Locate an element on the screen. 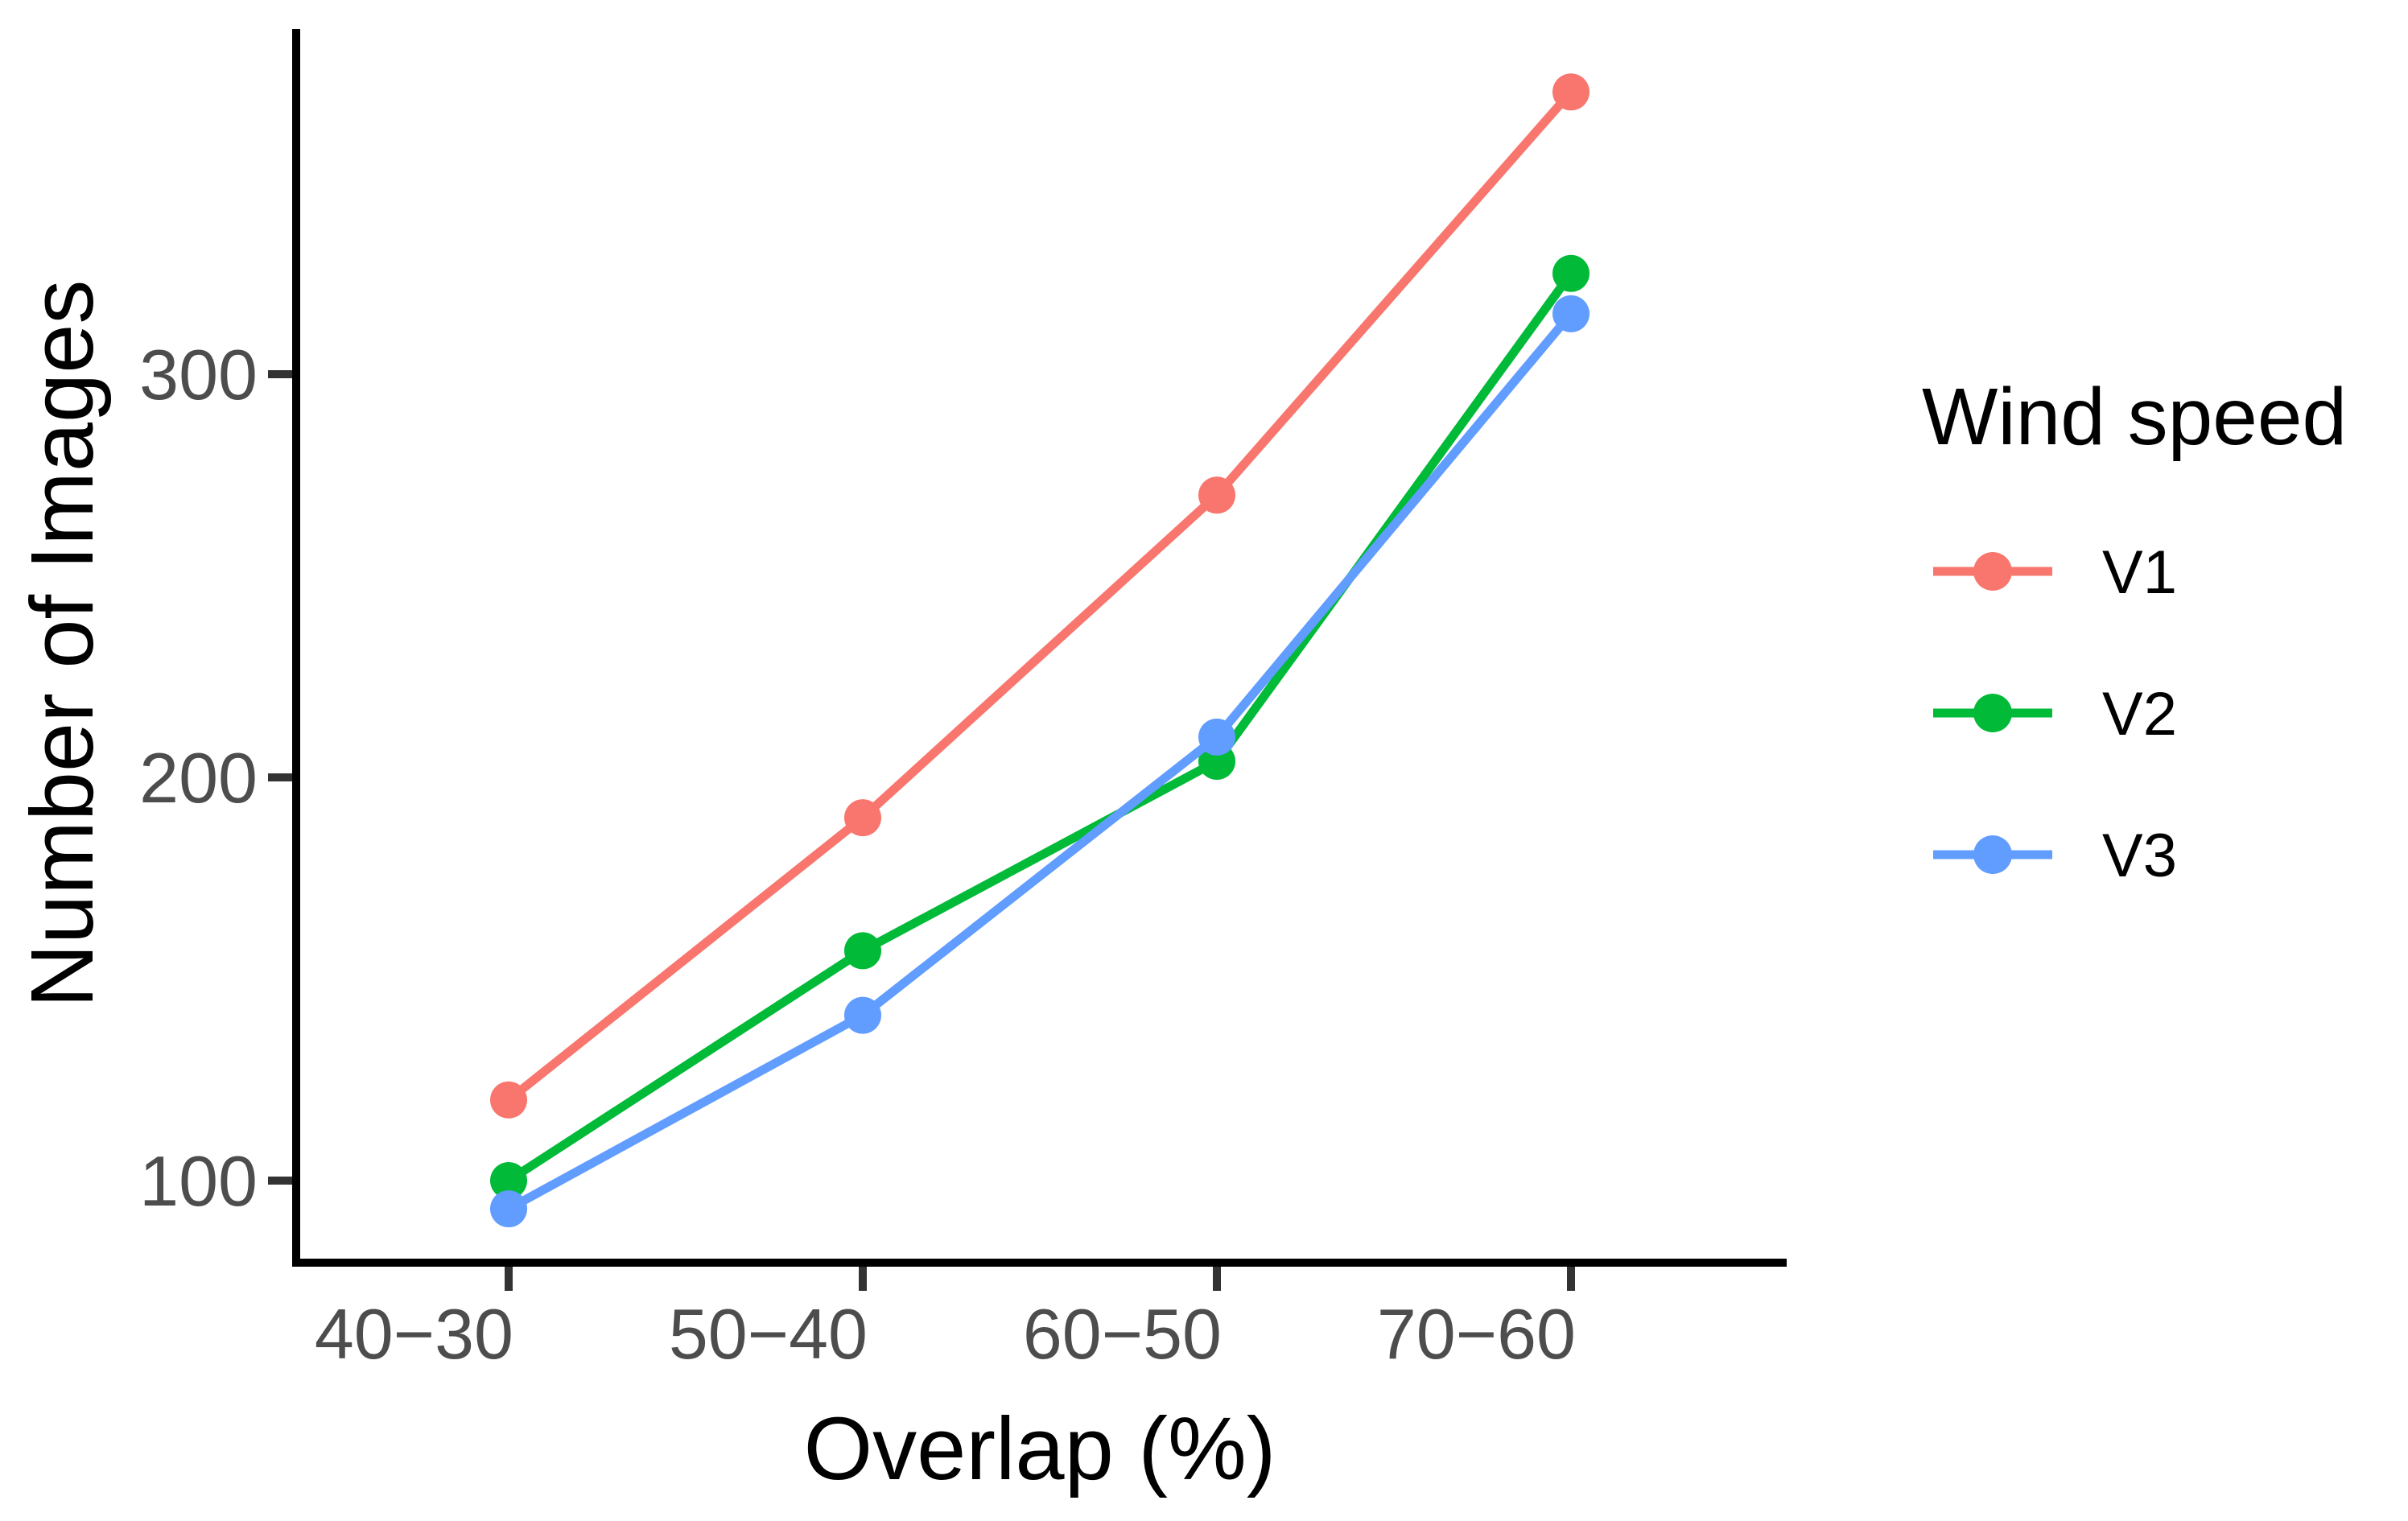 This screenshot has height=1521, width=2408. legend-label-v2: V2 is located at coordinates (2139, 714).